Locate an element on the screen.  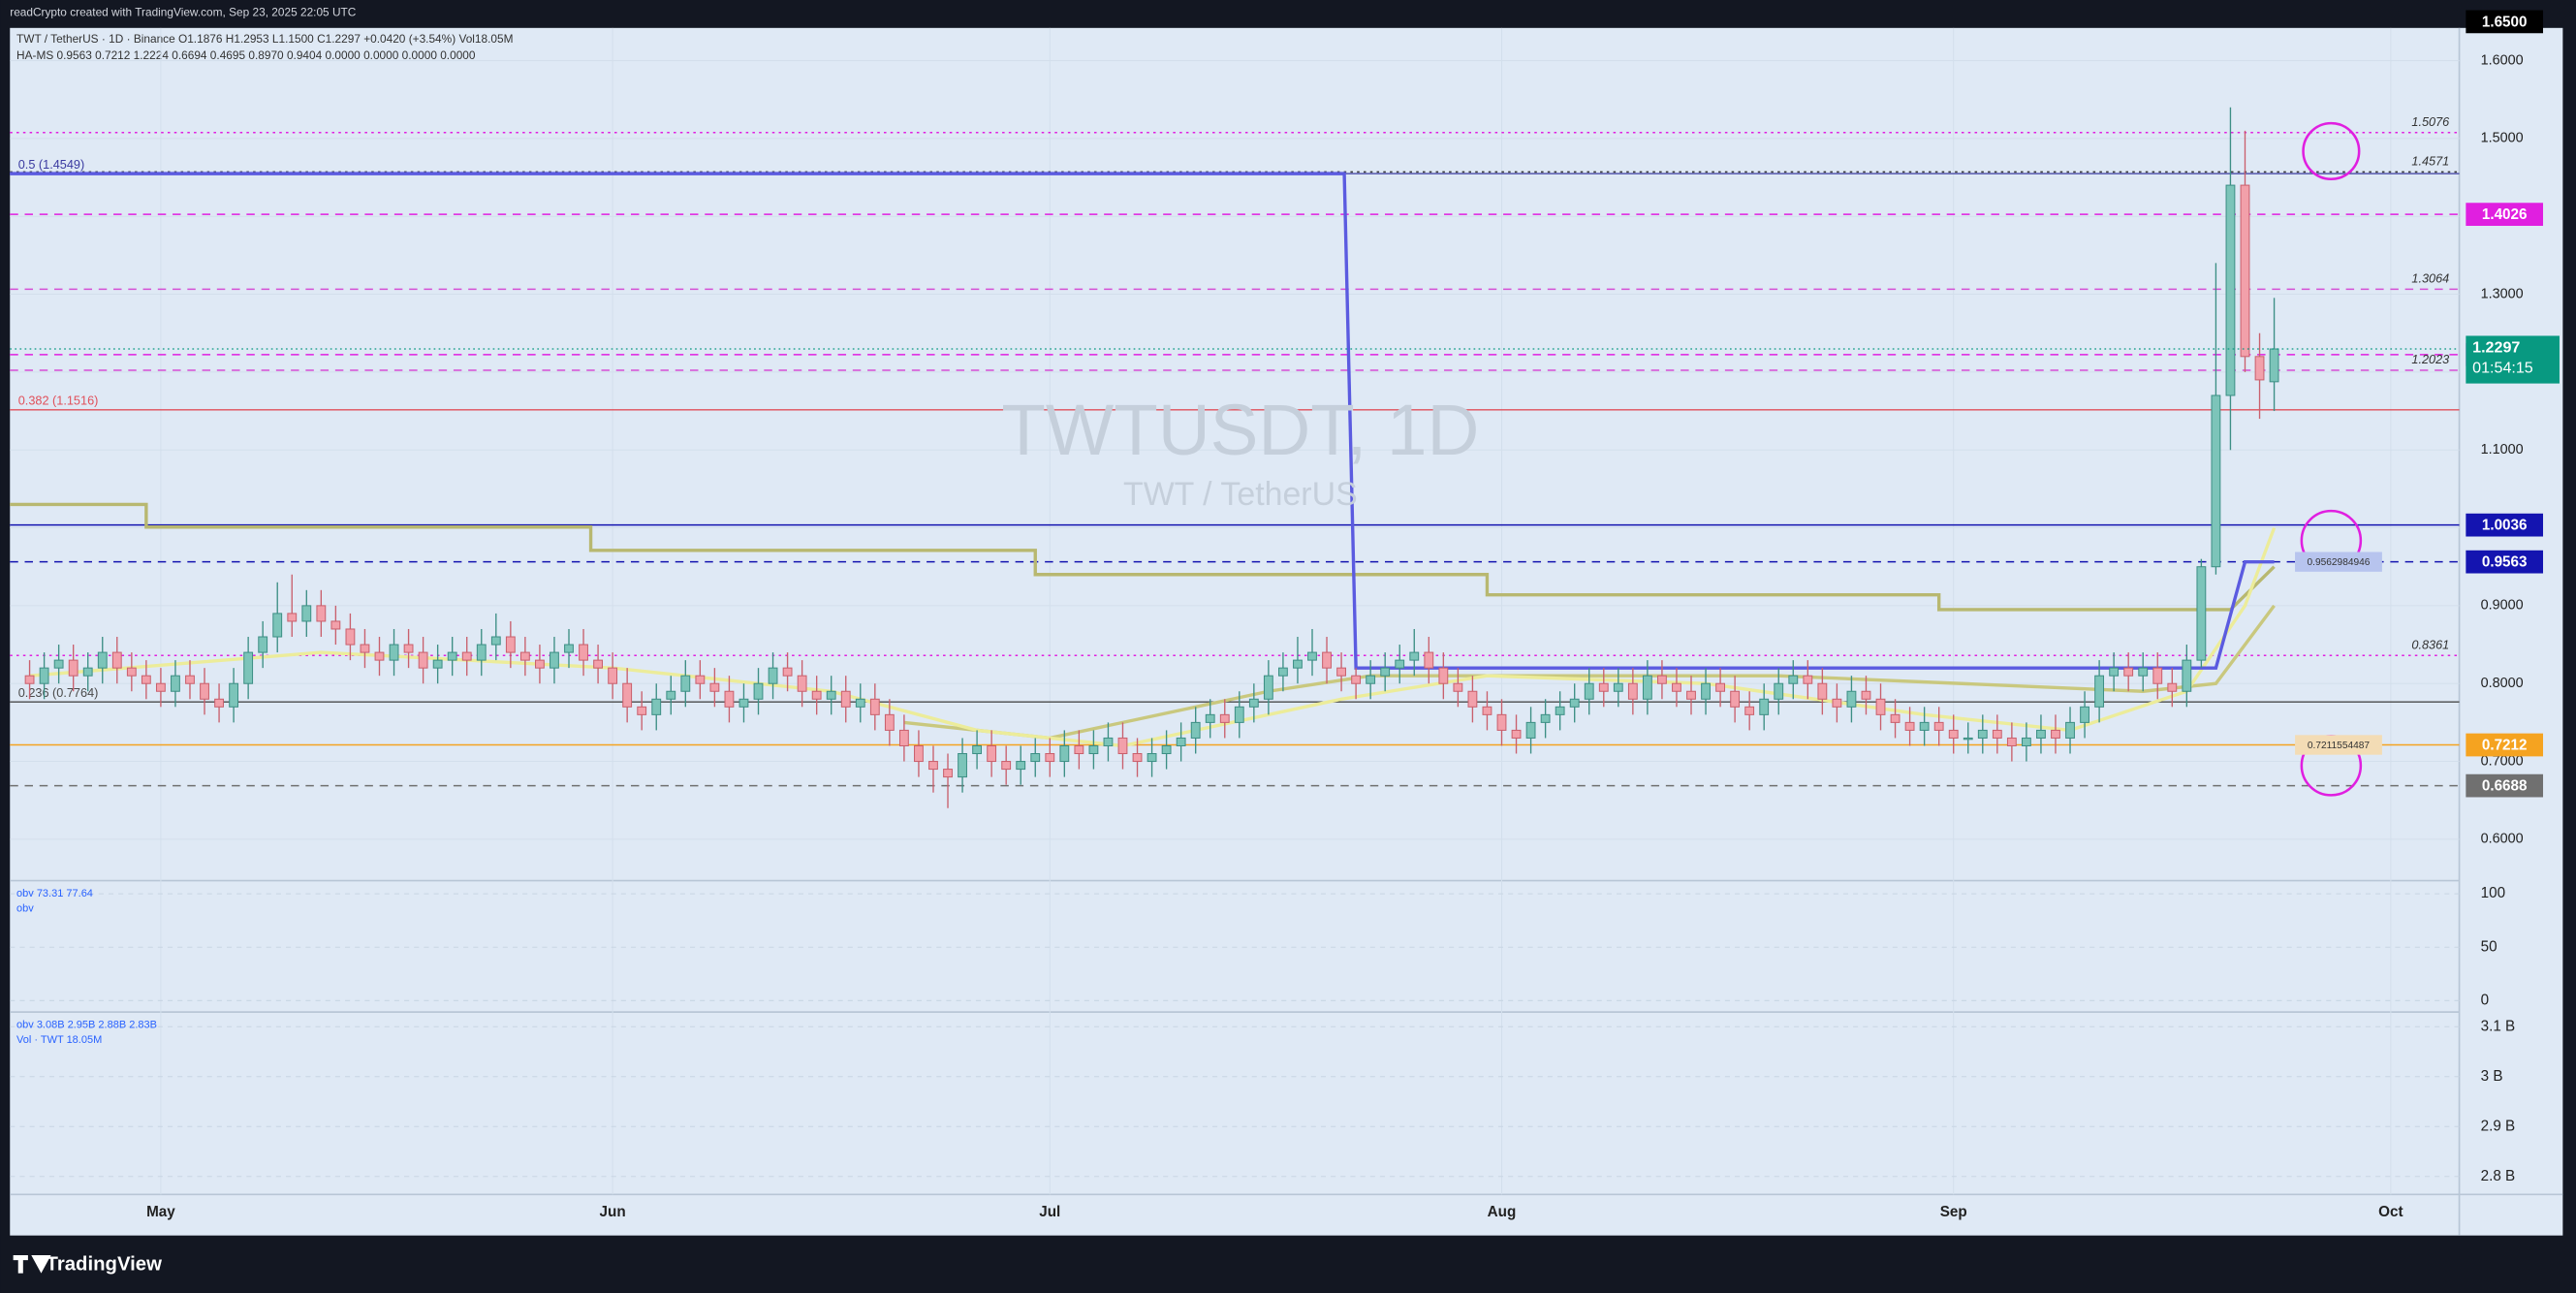
price-label: 0.7212 is located at coordinates (2505, 745).